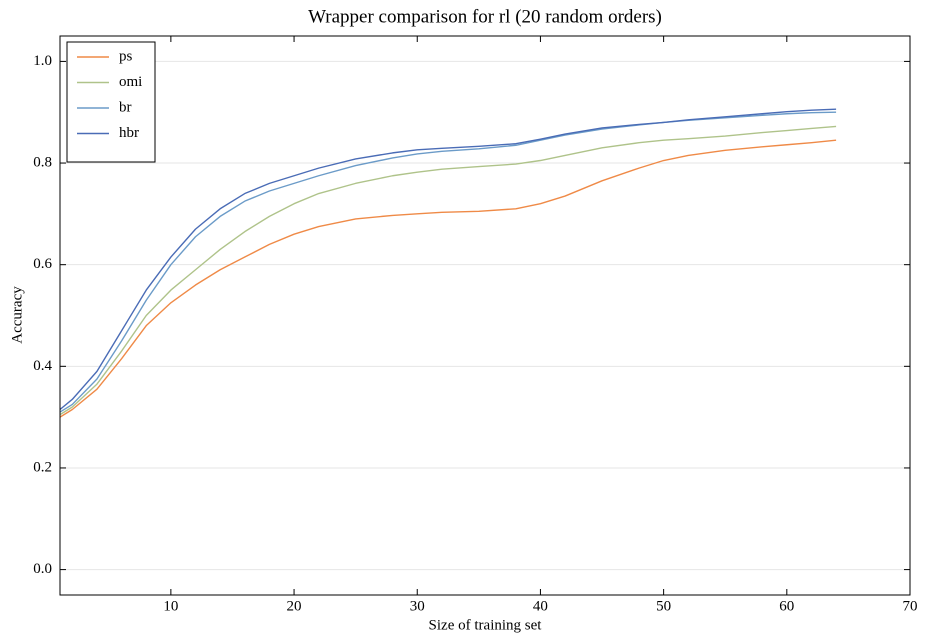  Describe the element at coordinates (786, 606) in the screenshot. I see `x-tick-label: 60` at that location.